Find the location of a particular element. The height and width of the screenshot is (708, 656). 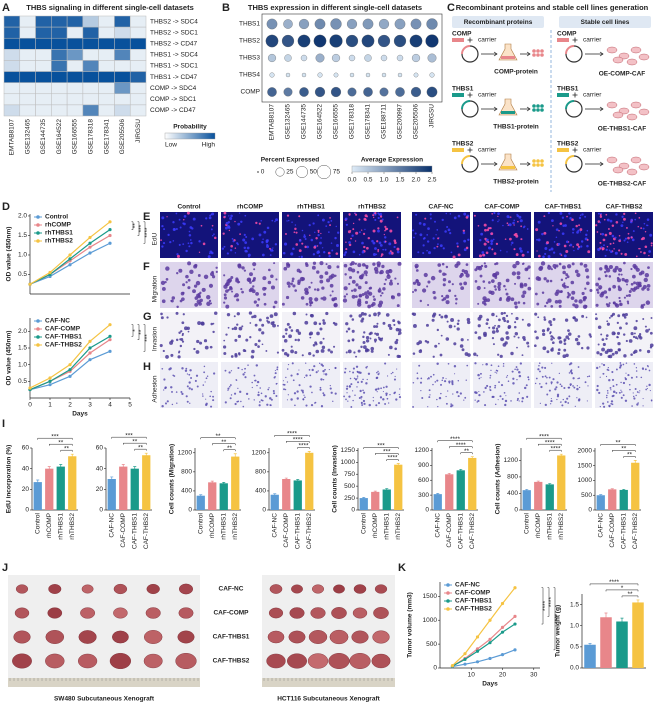

legend-label: CAF-NC is located at coordinates (467, 585).